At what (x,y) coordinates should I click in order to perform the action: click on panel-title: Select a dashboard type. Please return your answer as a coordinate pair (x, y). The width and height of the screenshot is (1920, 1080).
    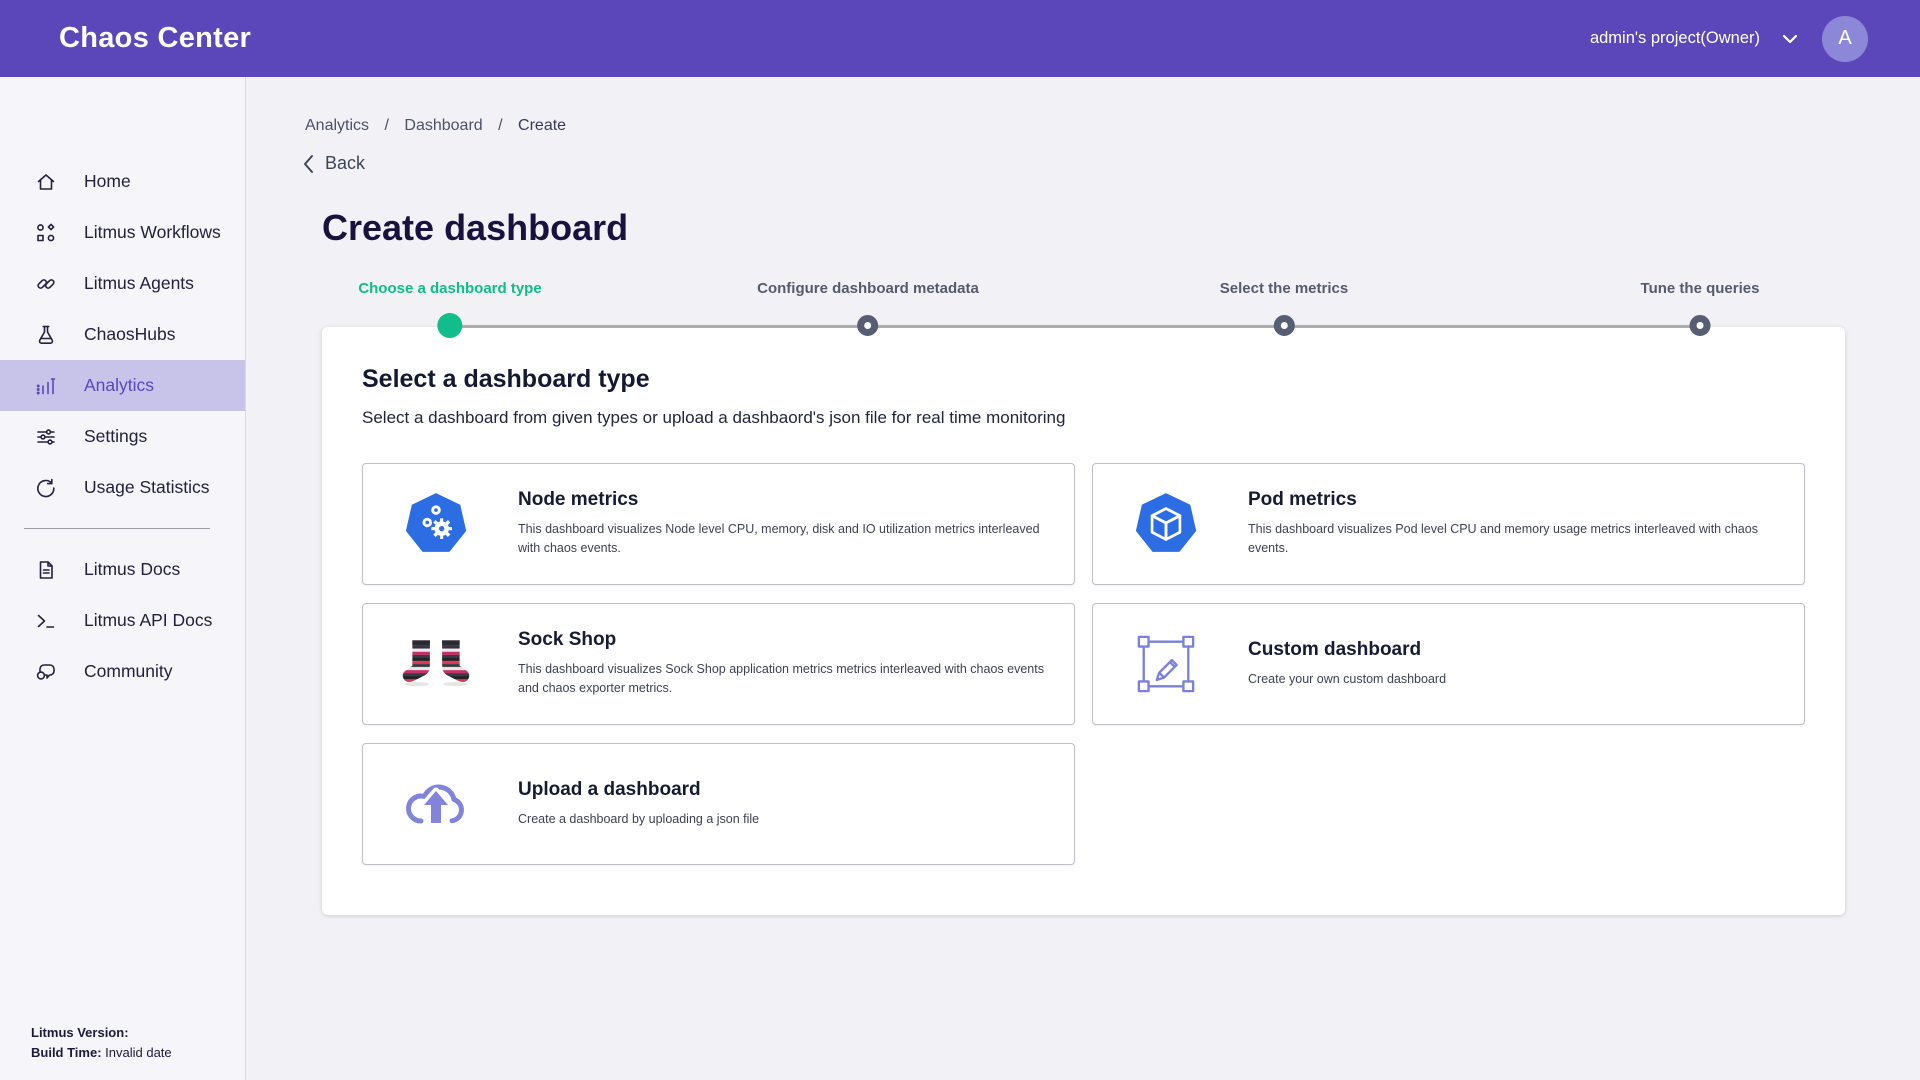
    Looking at the image, I should click on (506, 378).